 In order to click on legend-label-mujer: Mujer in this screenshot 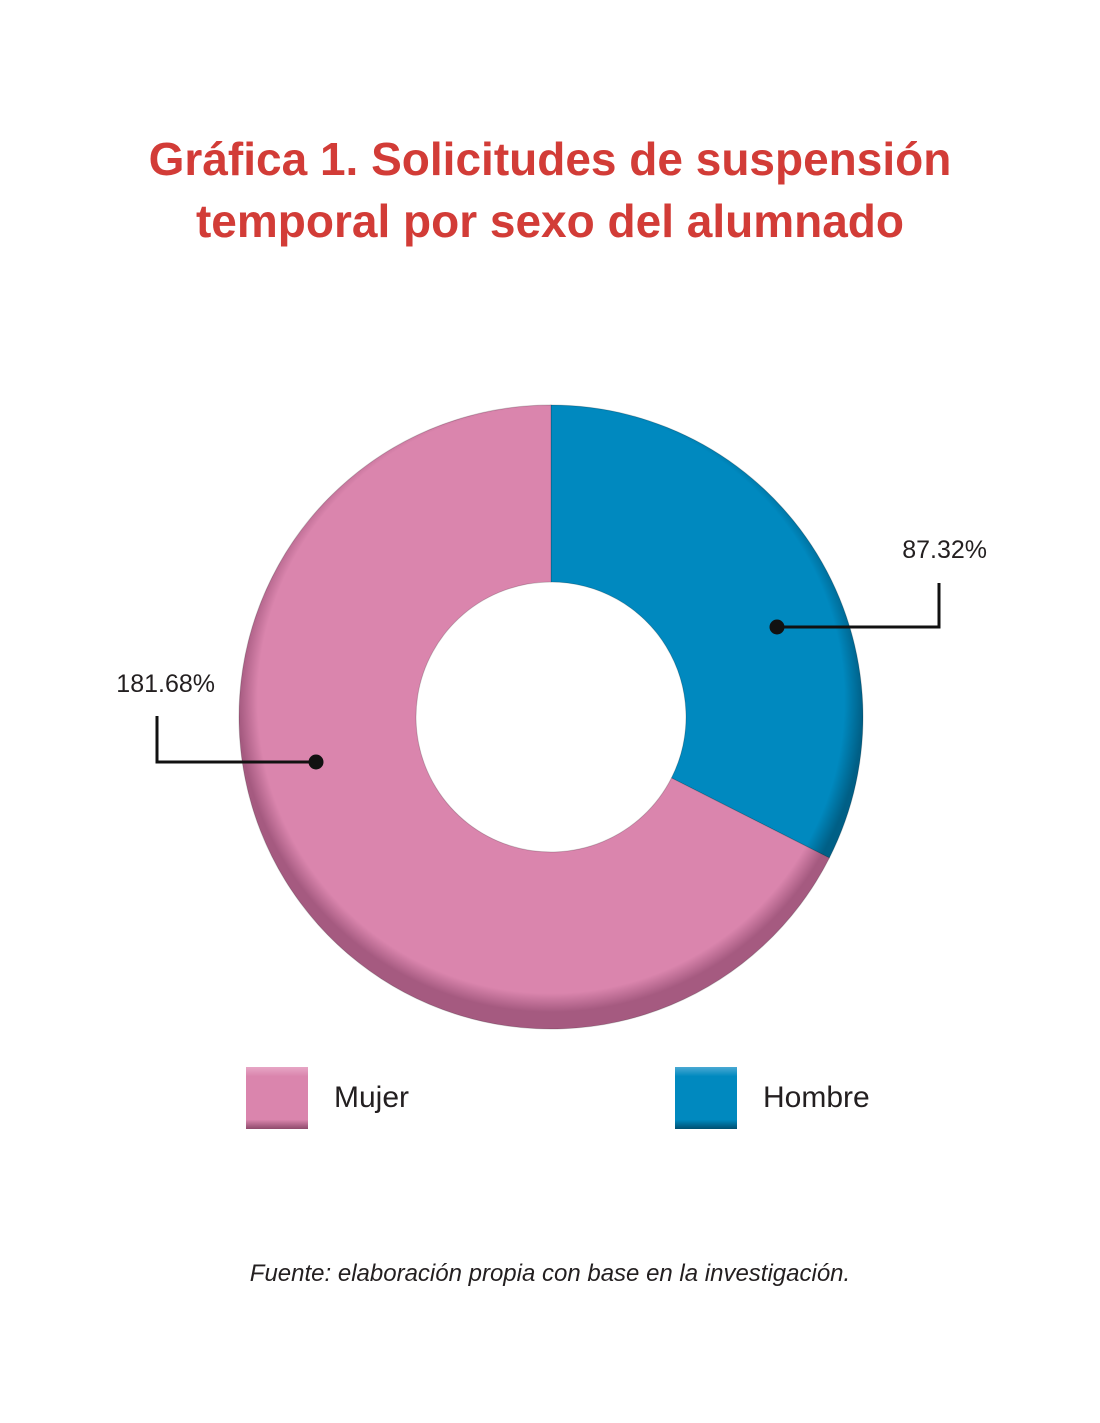, I will do `click(372, 1097)`.